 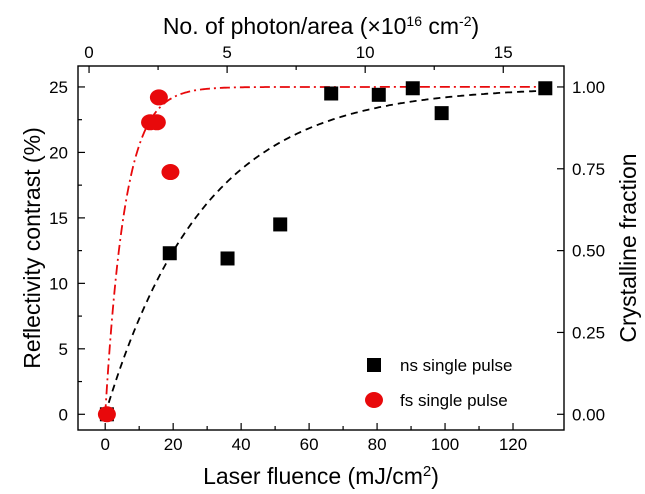 What do you see at coordinates (173, 444) in the screenshot?
I see `x-tick-label: 20` at bounding box center [173, 444].